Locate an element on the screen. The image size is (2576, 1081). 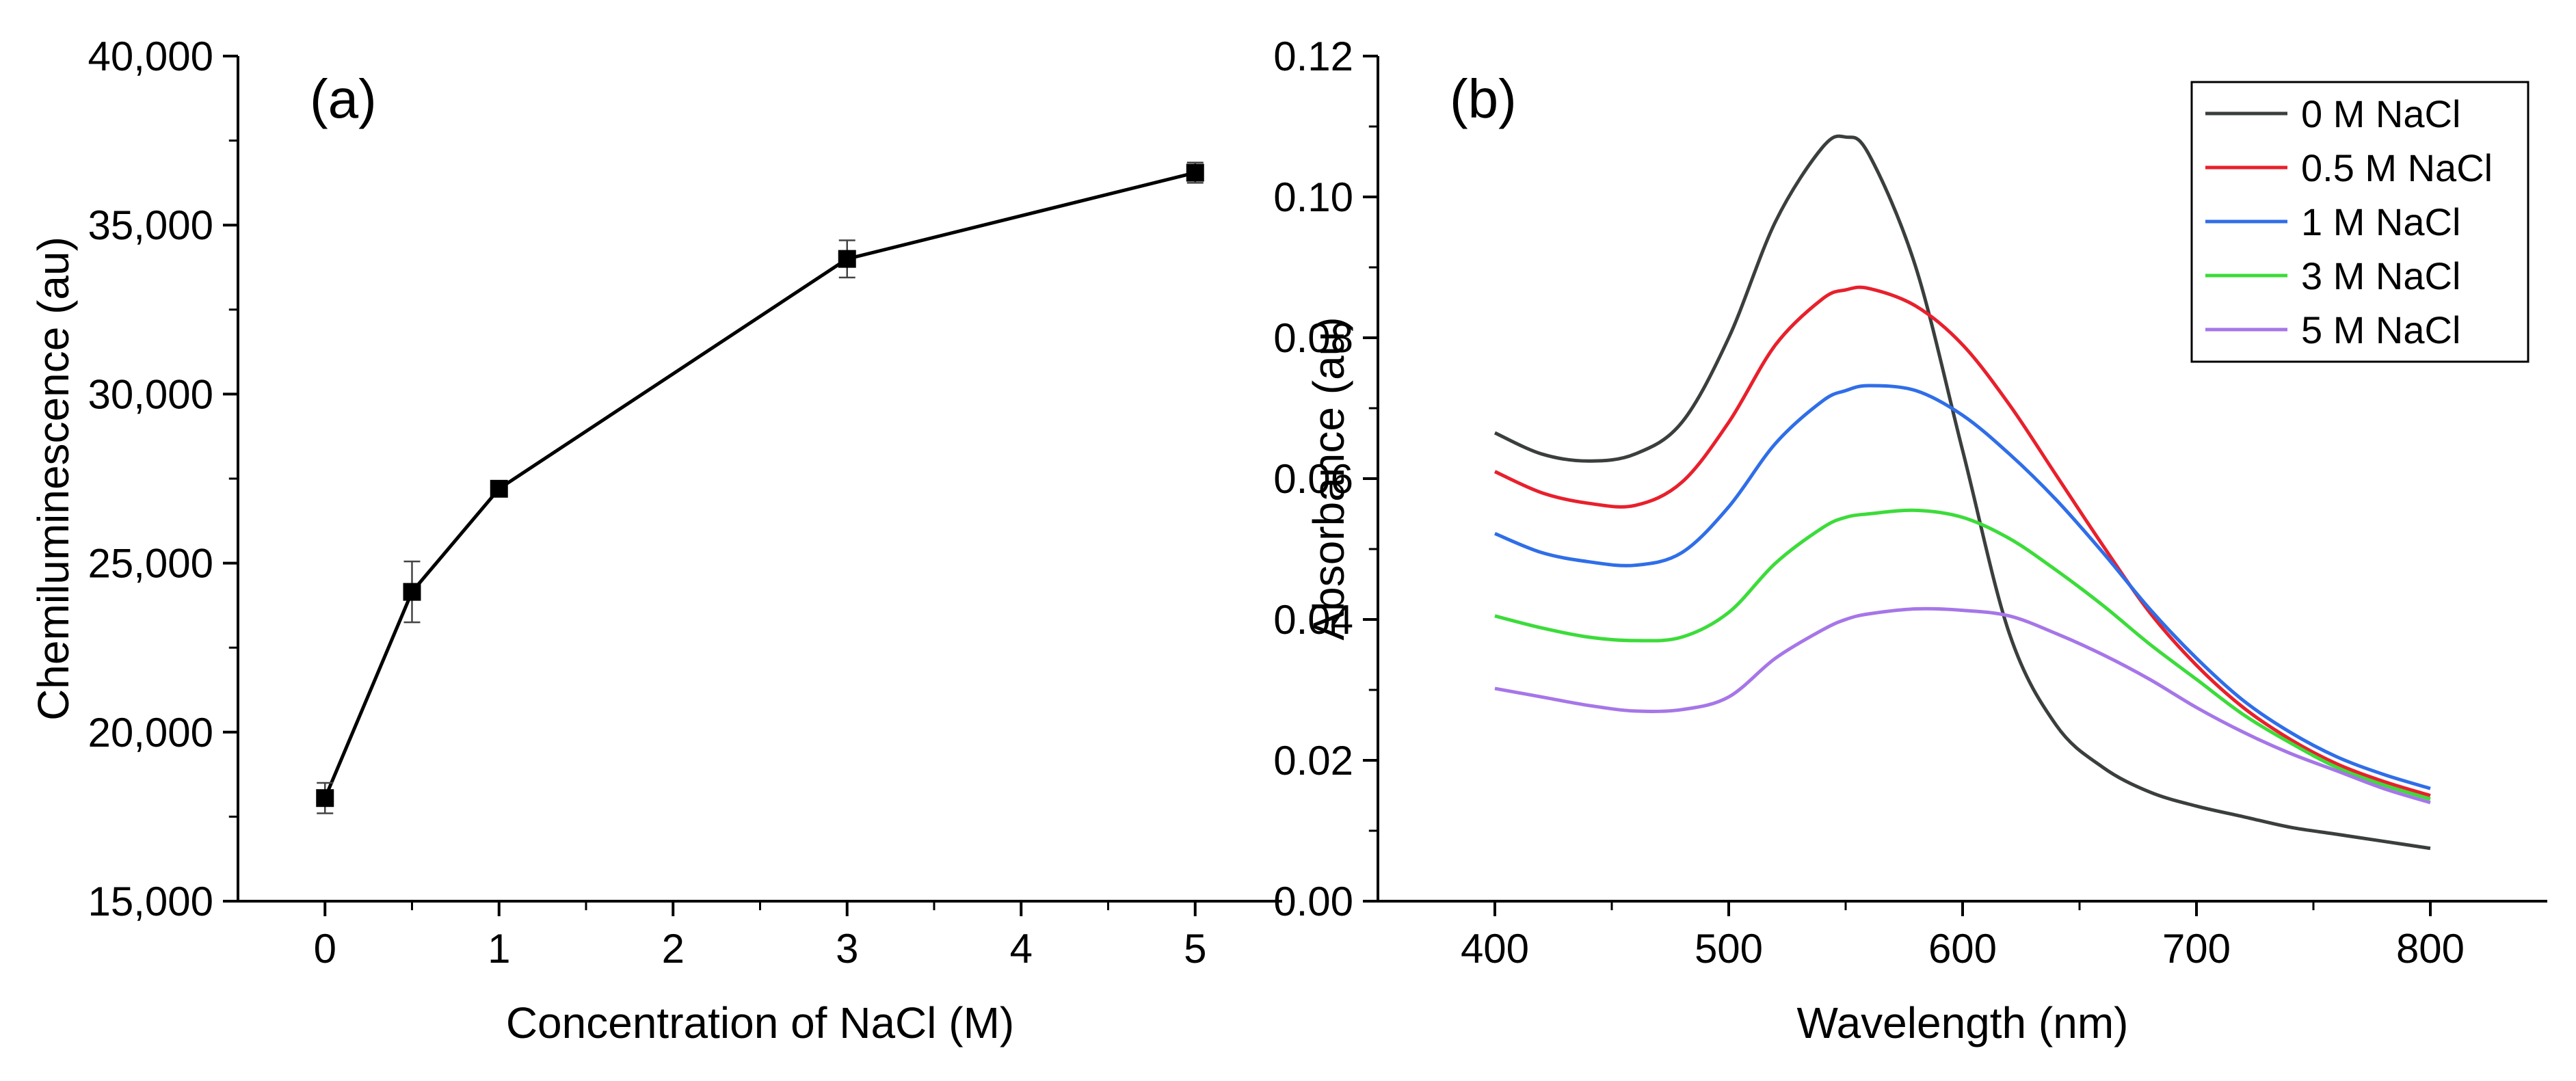
series-line-3-m-nacl is located at coordinates (1962, 655).